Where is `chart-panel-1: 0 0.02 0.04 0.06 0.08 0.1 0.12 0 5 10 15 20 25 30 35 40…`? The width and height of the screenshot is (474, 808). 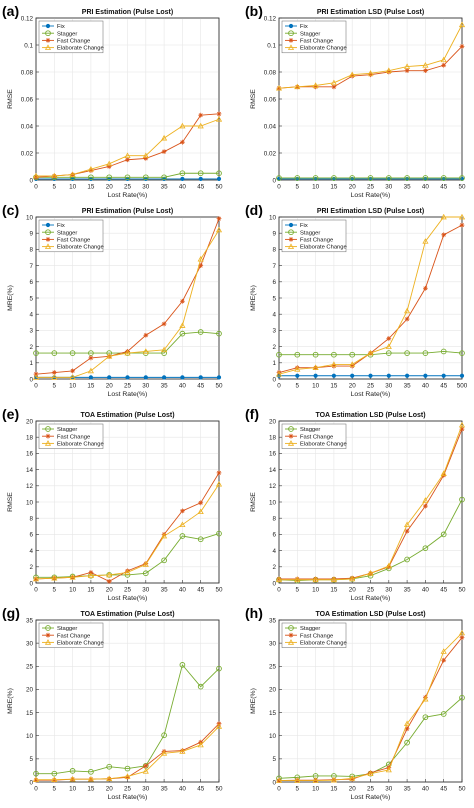
chart-panel-1: 0 0.02 0.04 0.06 0.08 0.1 0.12 0 5 10 15 20 25 30 35 40… is located at coordinates (112, 101).